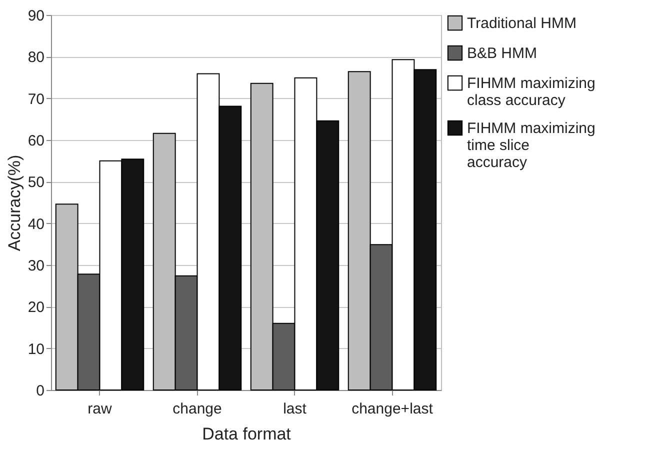  I want to click on x-tick-label: change+last, so click(393, 409).